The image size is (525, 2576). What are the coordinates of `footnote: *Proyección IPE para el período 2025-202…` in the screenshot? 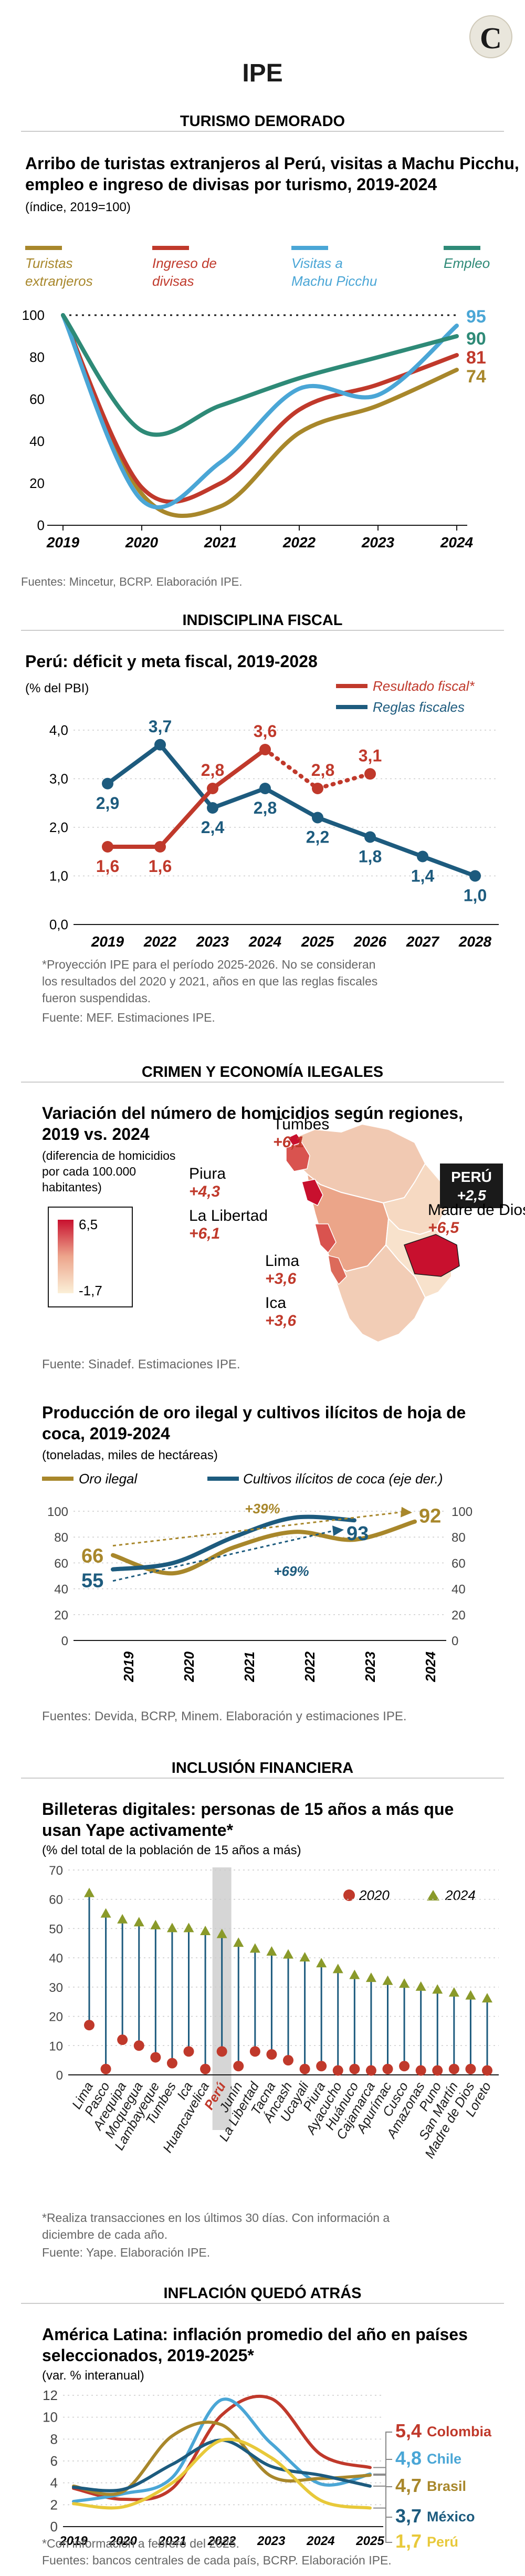 It's located at (208, 964).